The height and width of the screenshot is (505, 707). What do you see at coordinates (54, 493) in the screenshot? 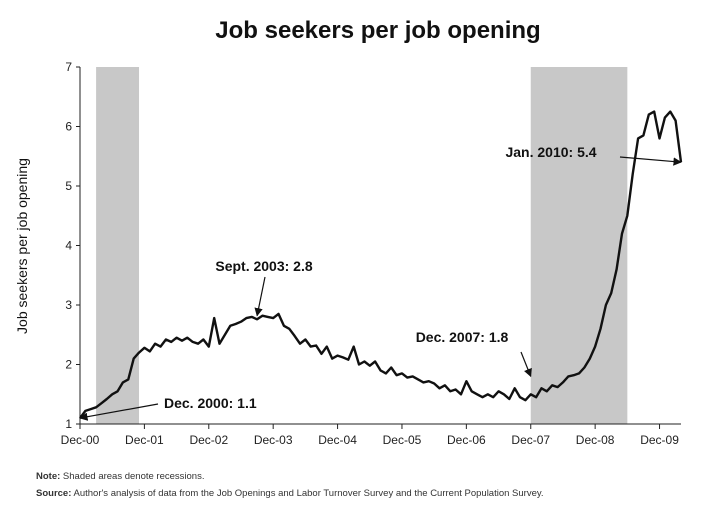
I see `source-label: Source:` at bounding box center [54, 493].